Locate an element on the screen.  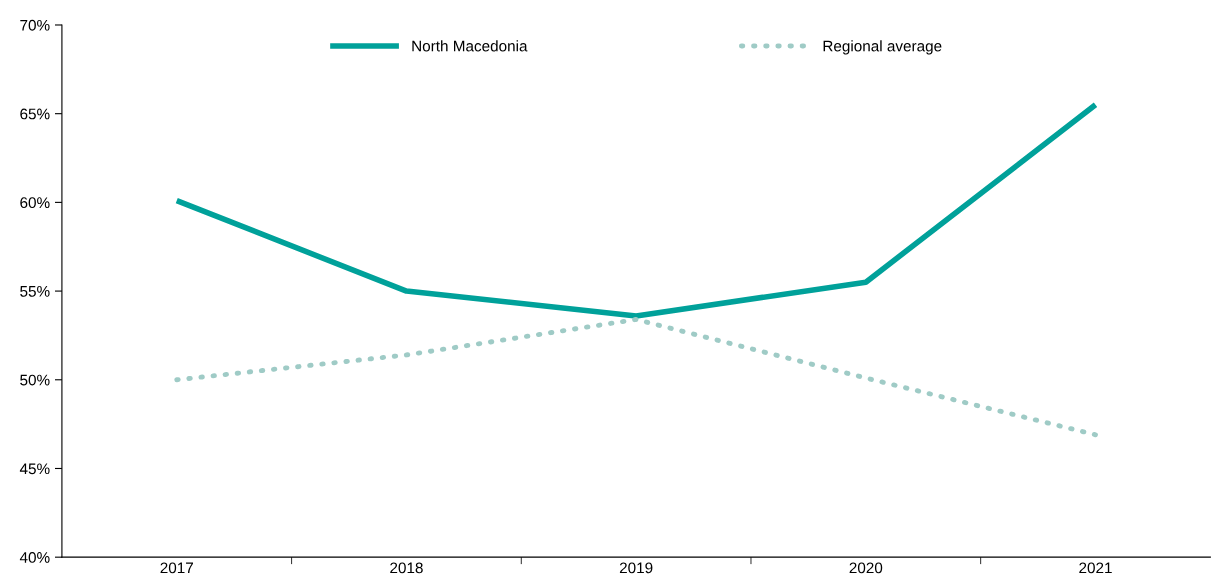
y-tick-label: 60% is located at coordinates (35, 203).